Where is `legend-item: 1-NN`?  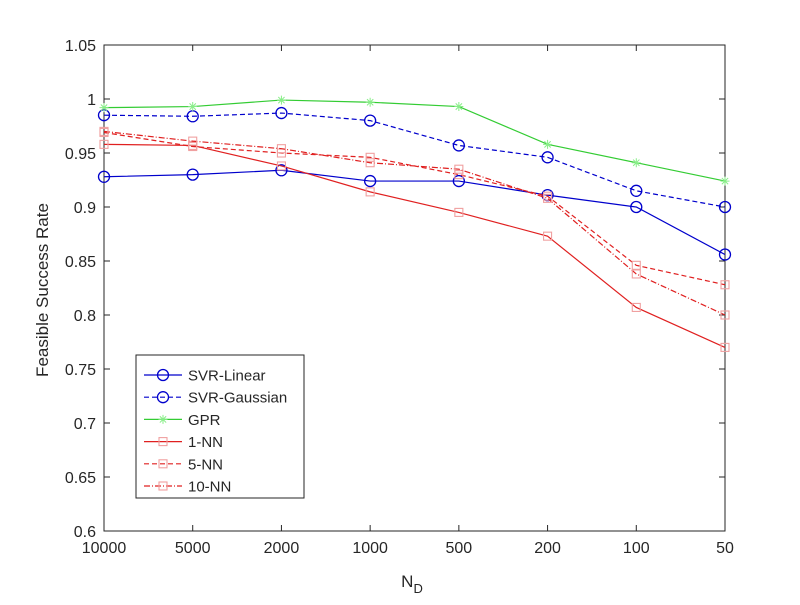 legend-item: 1-NN is located at coordinates (183, 442).